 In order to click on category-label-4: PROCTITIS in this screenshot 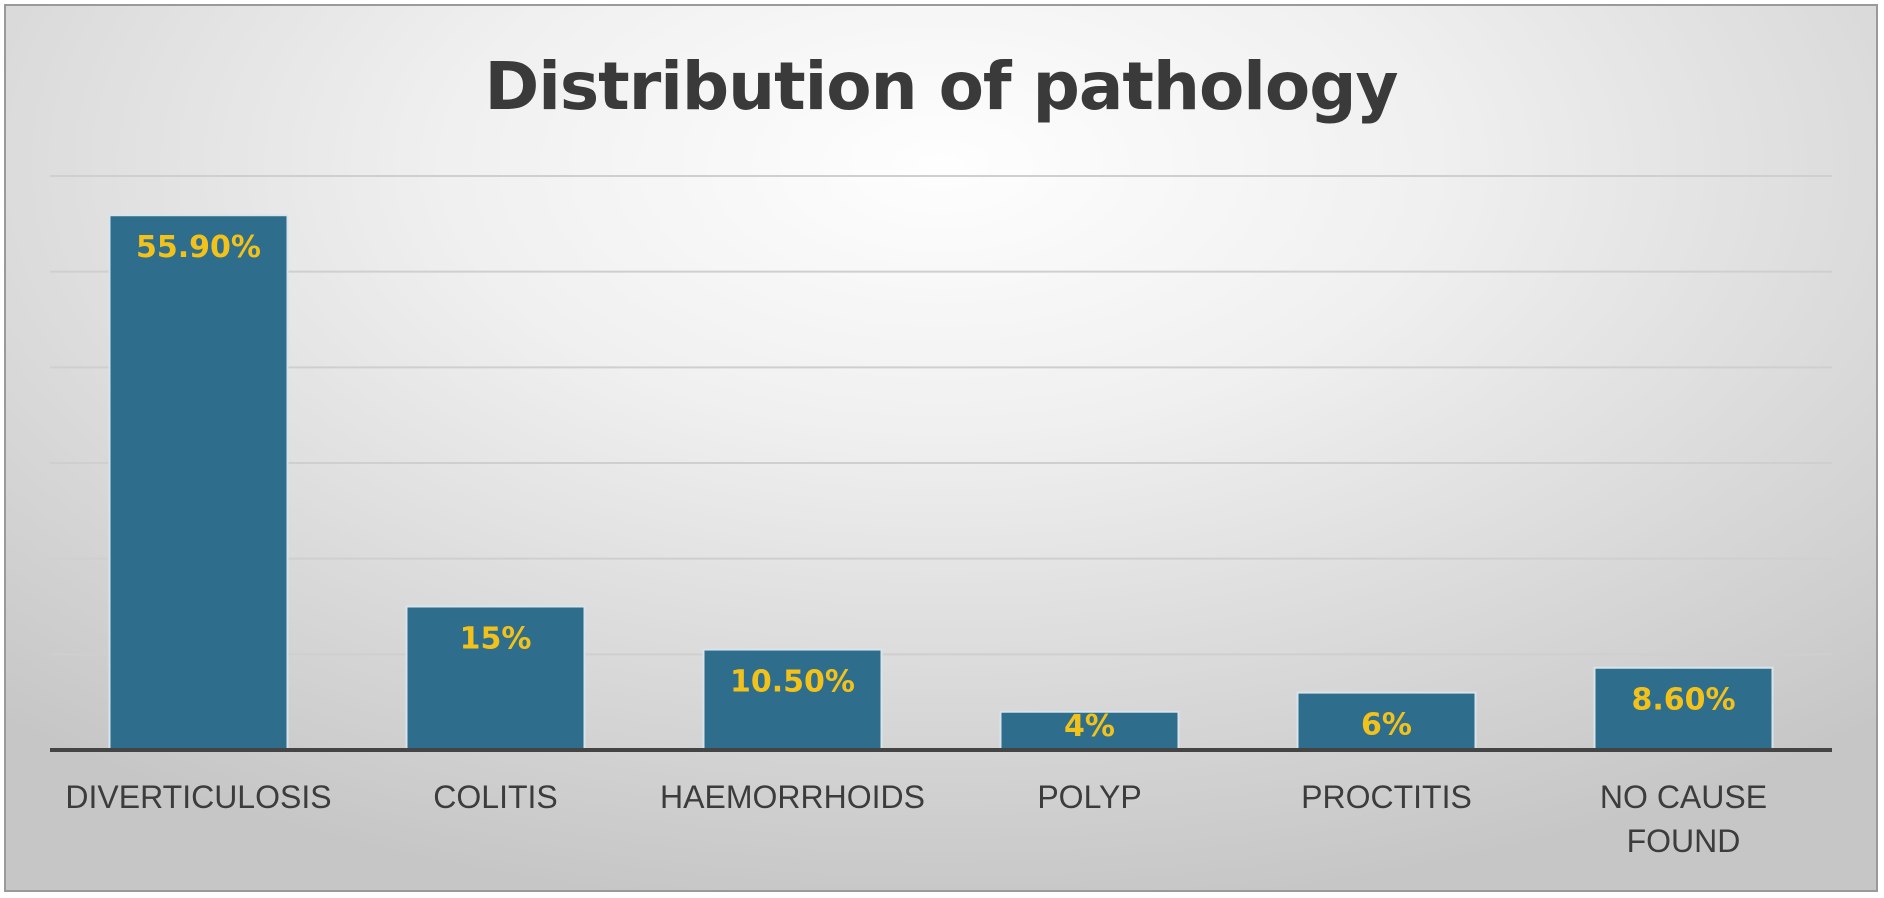, I will do `click(1386, 797)`.